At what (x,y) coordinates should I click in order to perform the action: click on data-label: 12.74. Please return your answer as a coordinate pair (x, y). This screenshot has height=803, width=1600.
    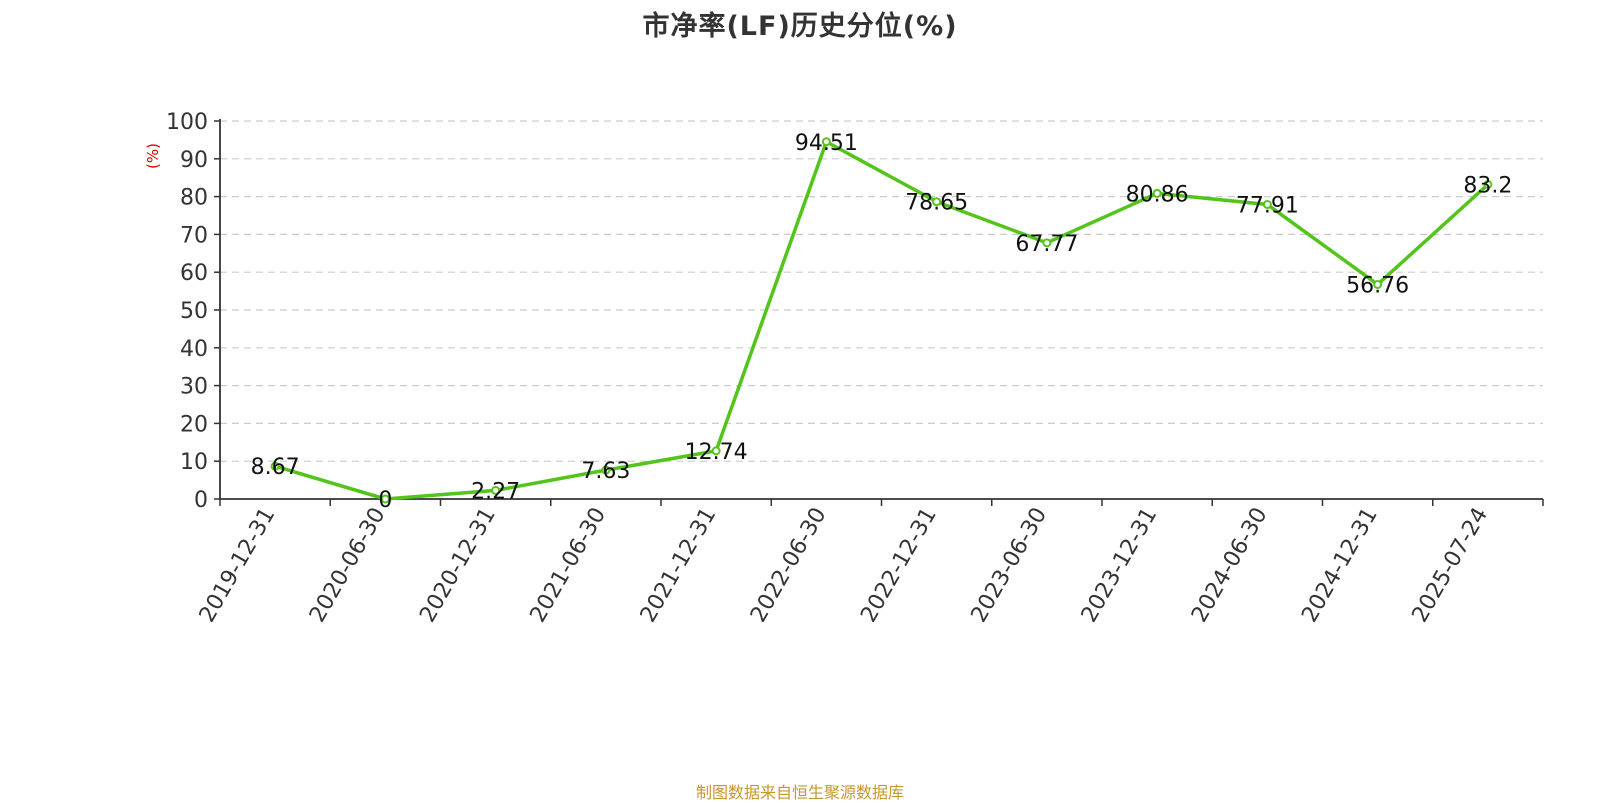
    Looking at the image, I should click on (716, 452).